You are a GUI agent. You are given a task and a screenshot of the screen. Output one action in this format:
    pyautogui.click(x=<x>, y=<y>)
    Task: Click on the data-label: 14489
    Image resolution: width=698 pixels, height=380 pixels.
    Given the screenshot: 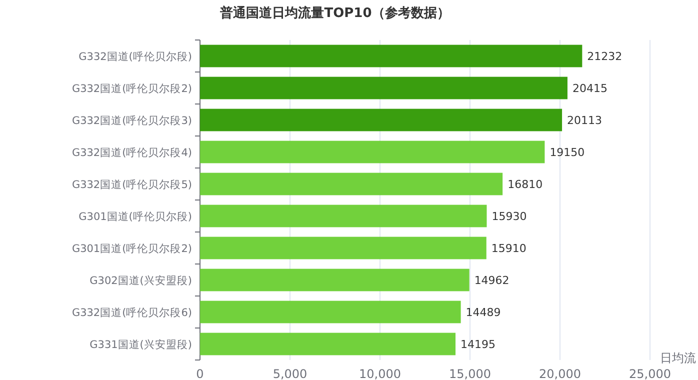 What is the action you would take?
    pyautogui.click(x=483, y=312)
    